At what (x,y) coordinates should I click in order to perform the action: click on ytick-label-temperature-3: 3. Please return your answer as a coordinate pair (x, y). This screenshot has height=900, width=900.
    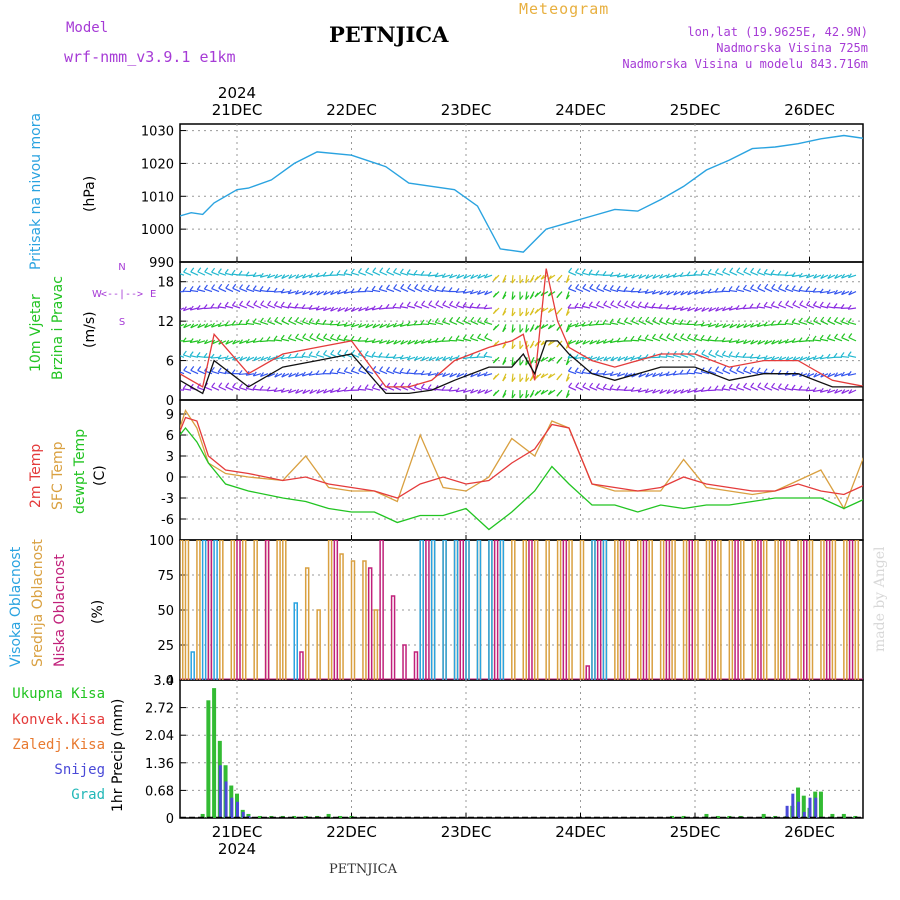
    Looking at the image, I should click on (170, 457).